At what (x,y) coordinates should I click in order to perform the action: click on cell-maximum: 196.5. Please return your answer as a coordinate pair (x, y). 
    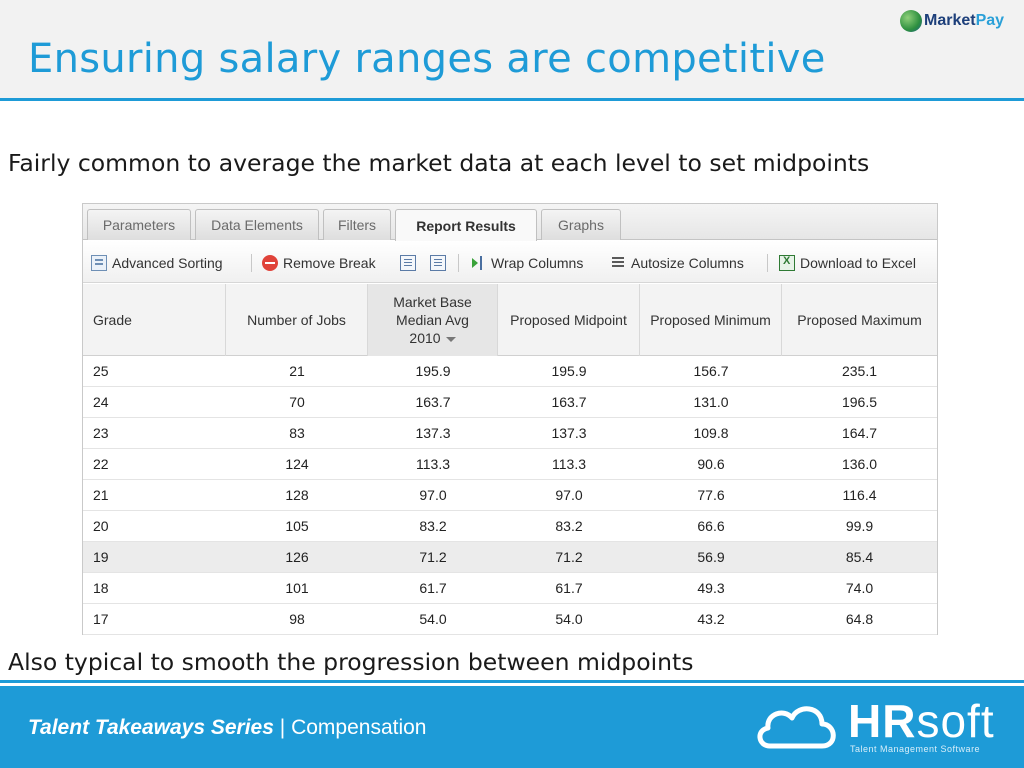
    Looking at the image, I should click on (859, 402).